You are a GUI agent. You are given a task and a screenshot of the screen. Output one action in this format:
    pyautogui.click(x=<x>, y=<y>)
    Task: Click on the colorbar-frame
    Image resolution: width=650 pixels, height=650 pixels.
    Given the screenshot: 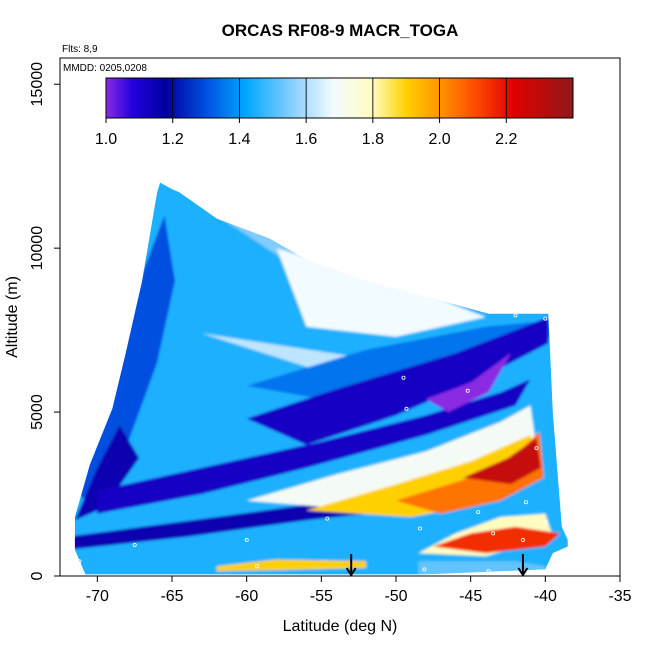 What is the action you would take?
    pyautogui.click(x=339, y=98)
    